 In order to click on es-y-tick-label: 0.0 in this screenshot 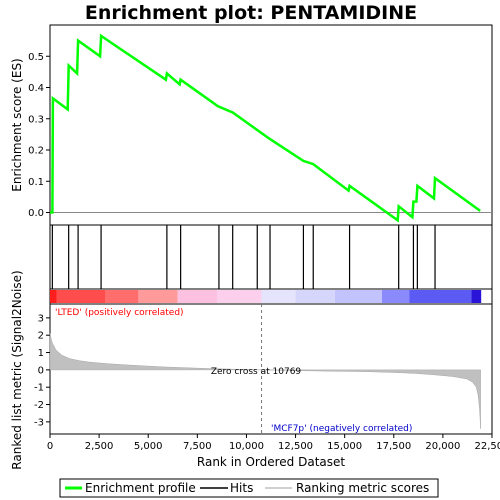, I will do `click(36, 213)`.